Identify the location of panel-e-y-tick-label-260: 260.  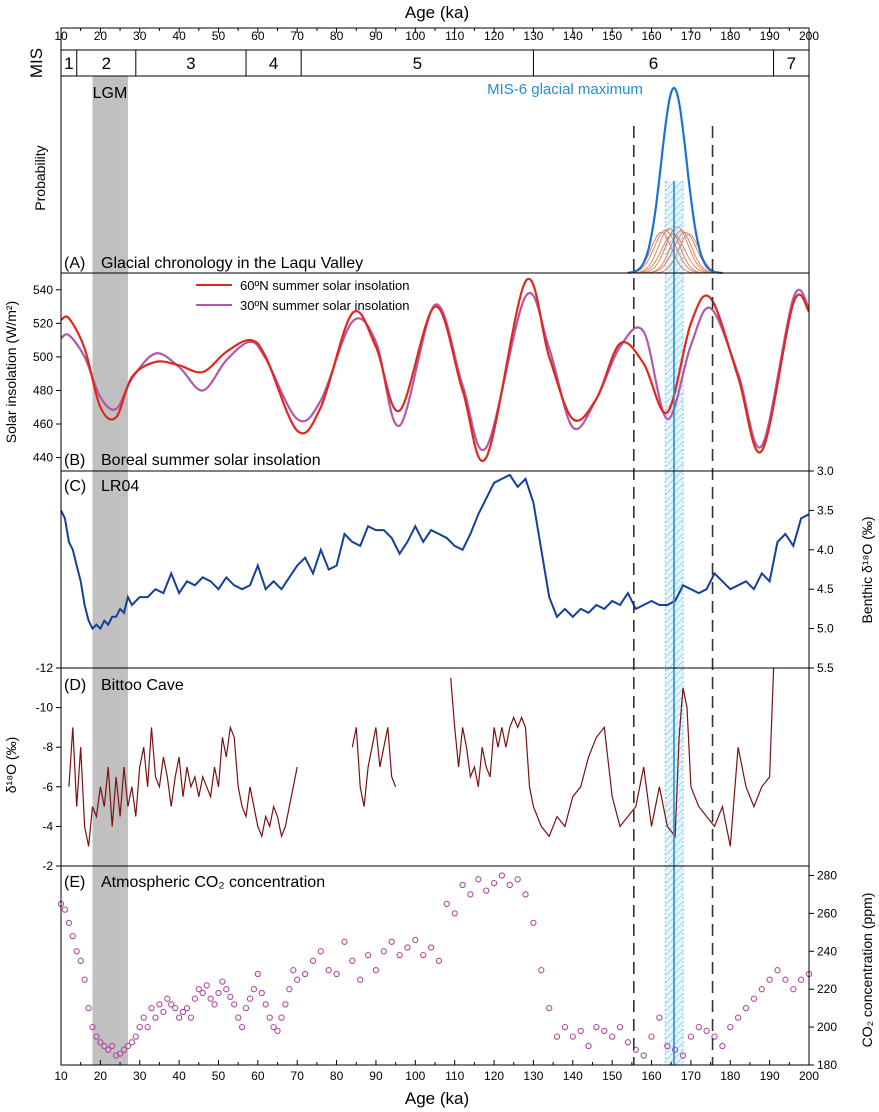
(827, 913).